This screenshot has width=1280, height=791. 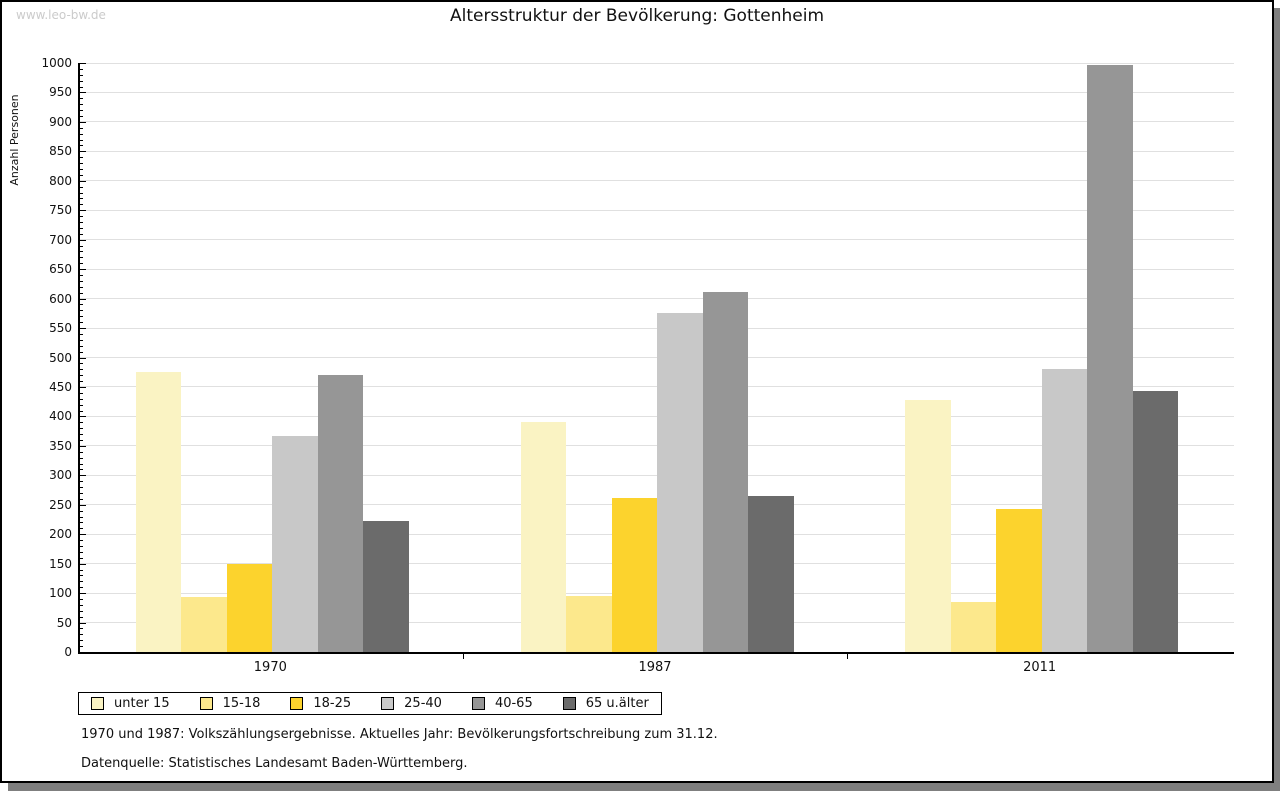 I want to click on y-tick-label: 900, so click(x=60, y=121).